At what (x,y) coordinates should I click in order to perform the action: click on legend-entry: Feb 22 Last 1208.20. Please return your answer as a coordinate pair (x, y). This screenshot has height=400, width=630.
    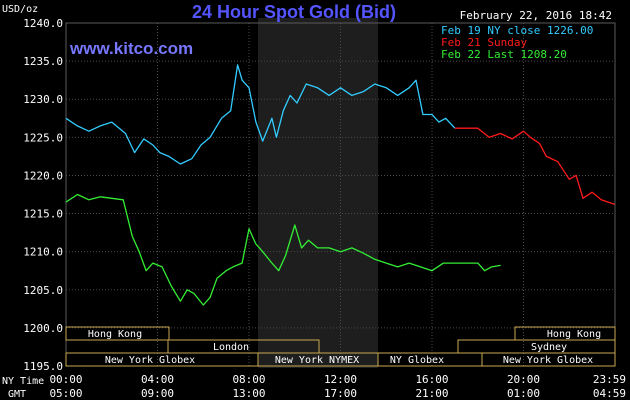
    Looking at the image, I should click on (504, 54).